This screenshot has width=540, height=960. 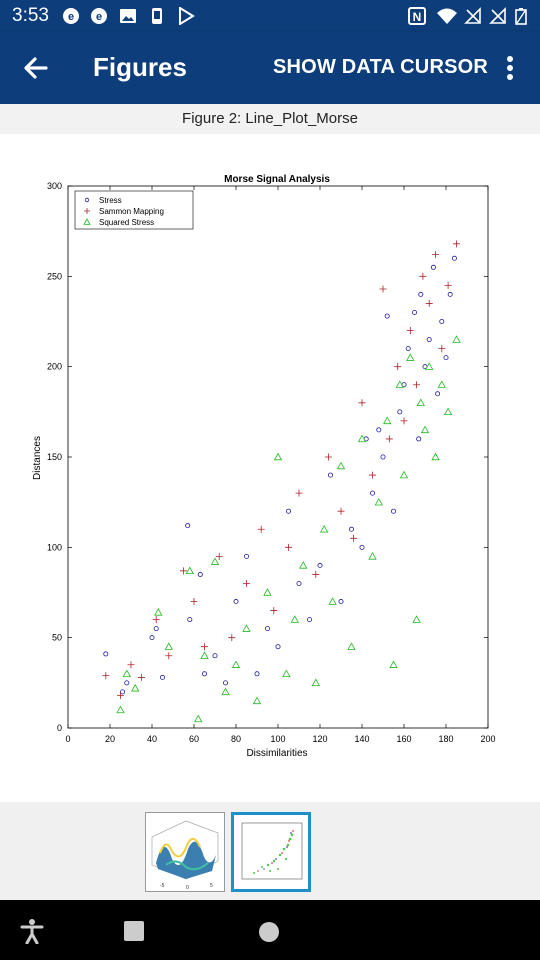 What do you see at coordinates (211, 886) in the screenshot?
I see `svg-text: 5` at bounding box center [211, 886].